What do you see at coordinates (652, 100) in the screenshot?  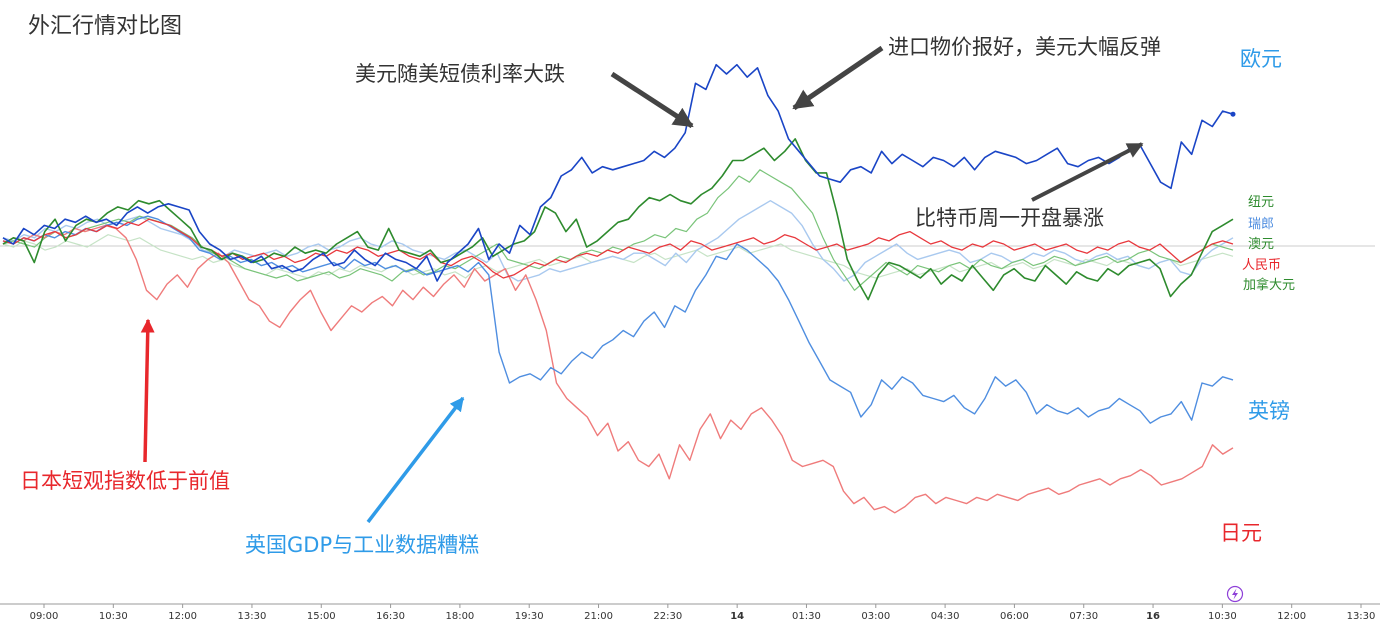 I see `arrow-usd-yield-drop` at bounding box center [652, 100].